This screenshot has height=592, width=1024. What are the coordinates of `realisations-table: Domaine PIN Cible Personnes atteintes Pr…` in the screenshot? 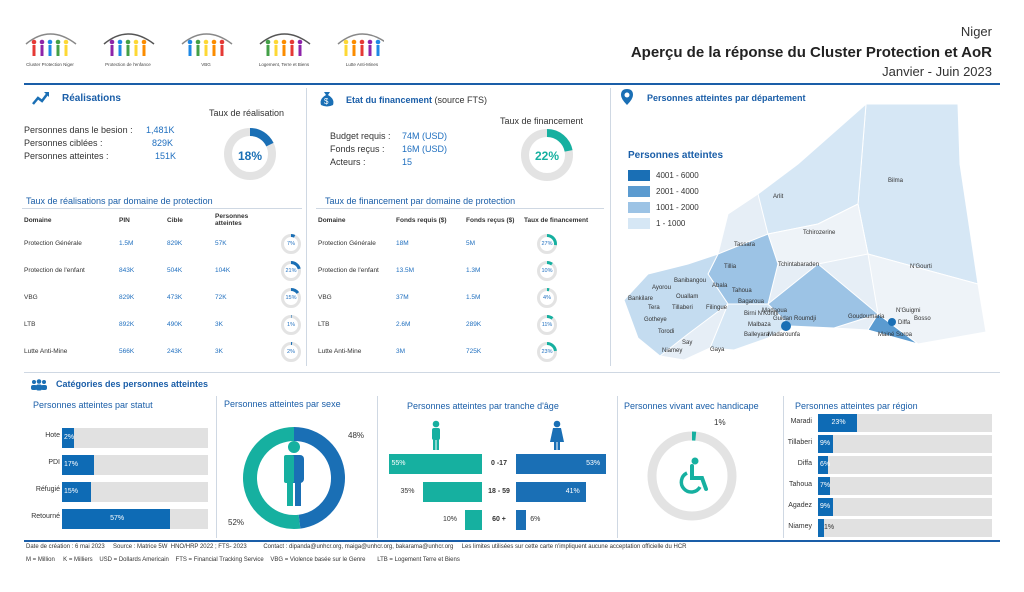 It's located at (163, 287).